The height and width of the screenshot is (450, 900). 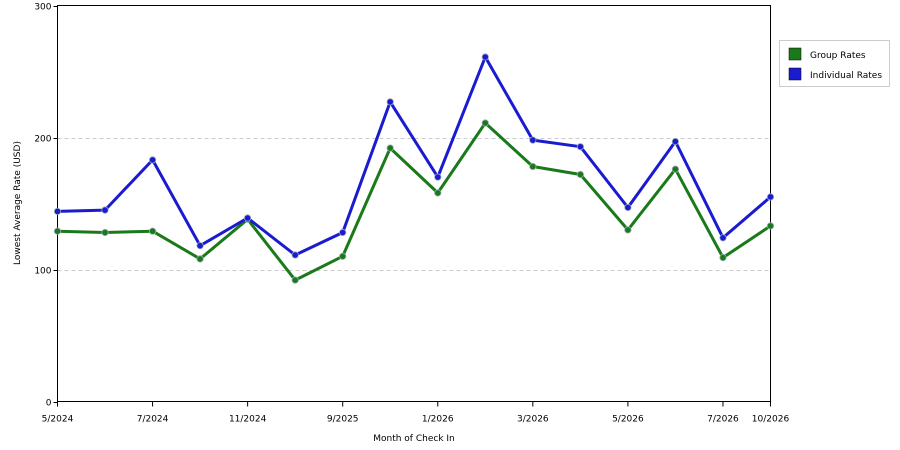 What do you see at coordinates (628, 420) in the screenshot?
I see `x-tick-label: 5/2026` at bounding box center [628, 420].